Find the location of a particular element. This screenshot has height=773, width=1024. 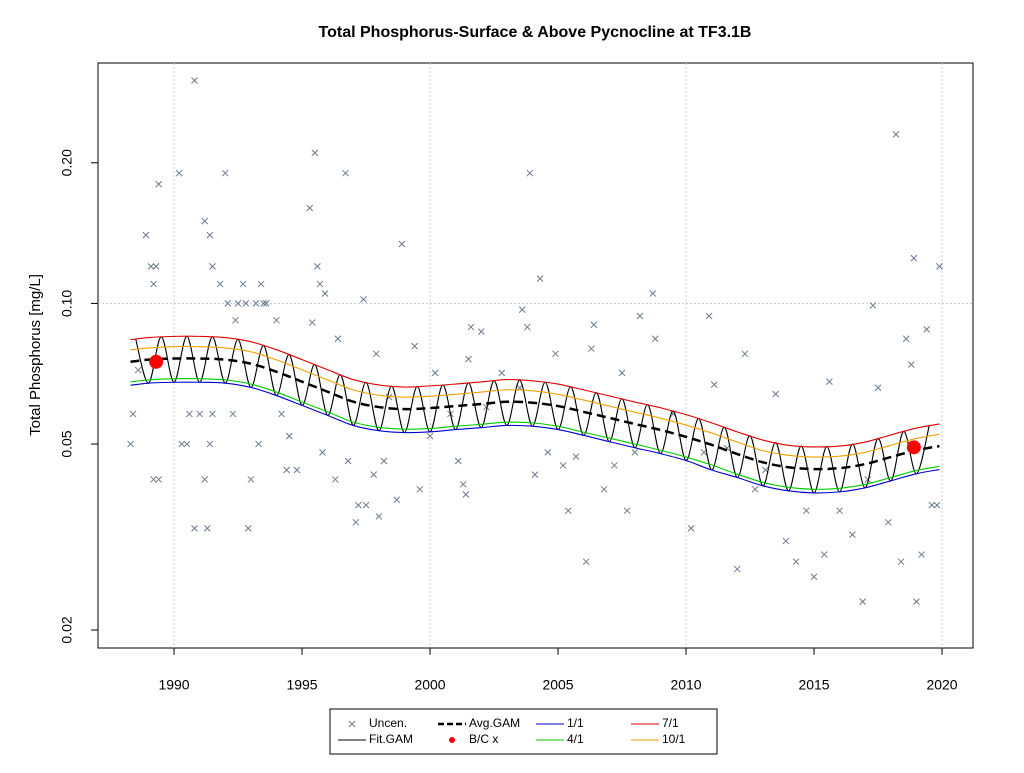

y-tick-label: 0.10 is located at coordinates (67, 303).